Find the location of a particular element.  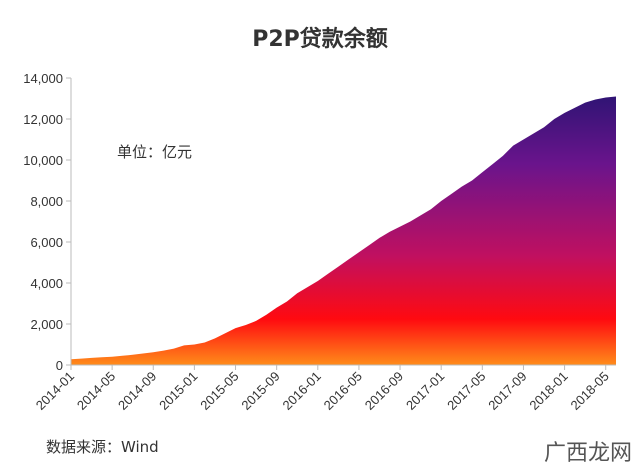

x-tick-label: 2015-09 is located at coordinates (260, 391).